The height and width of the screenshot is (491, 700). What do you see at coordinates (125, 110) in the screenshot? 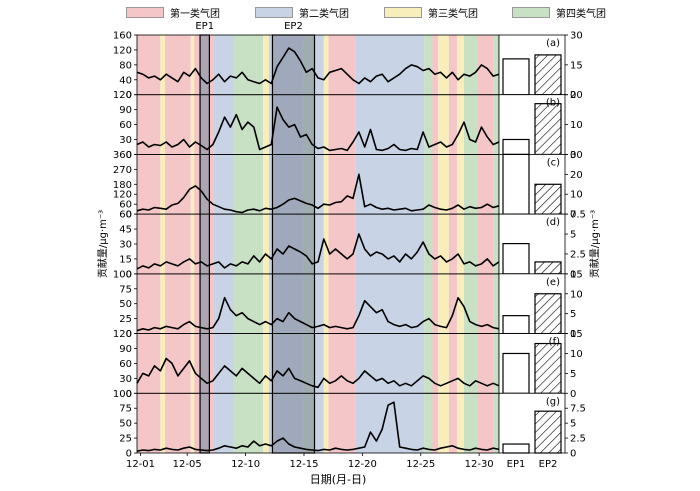
I see `left-tick-label: 90` at bounding box center [125, 110].